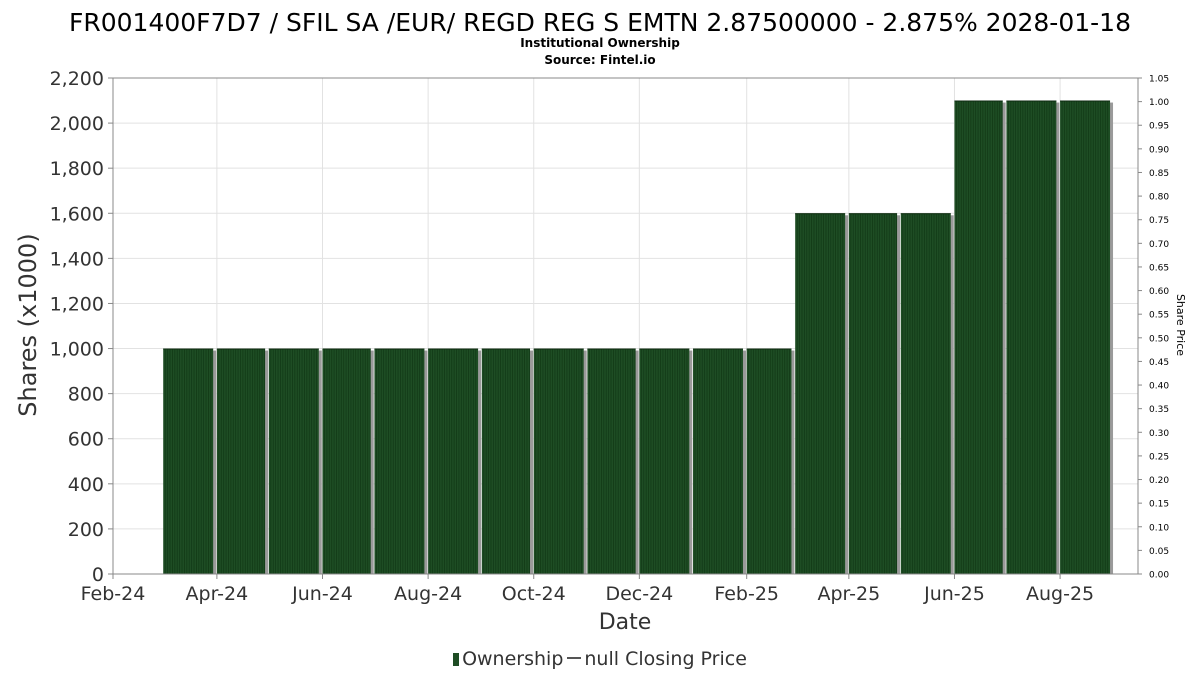 The image size is (1200, 675). What do you see at coordinates (954, 594) in the screenshot?
I see `x-tick-label: Jun-25` at bounding box center [954, 594].